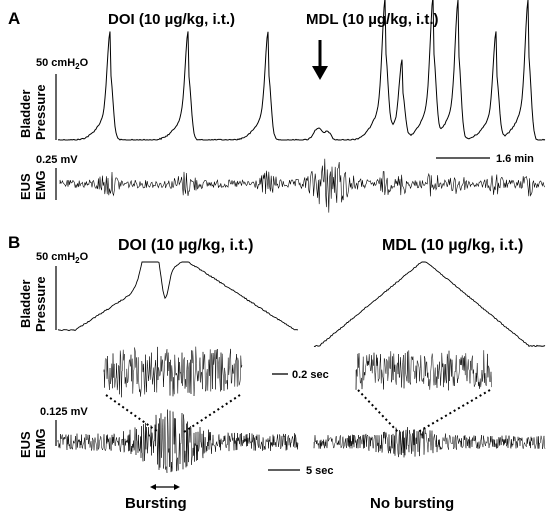  I want to click on panel-b-ylabel-bladder: Bladder, so click(25, 304).